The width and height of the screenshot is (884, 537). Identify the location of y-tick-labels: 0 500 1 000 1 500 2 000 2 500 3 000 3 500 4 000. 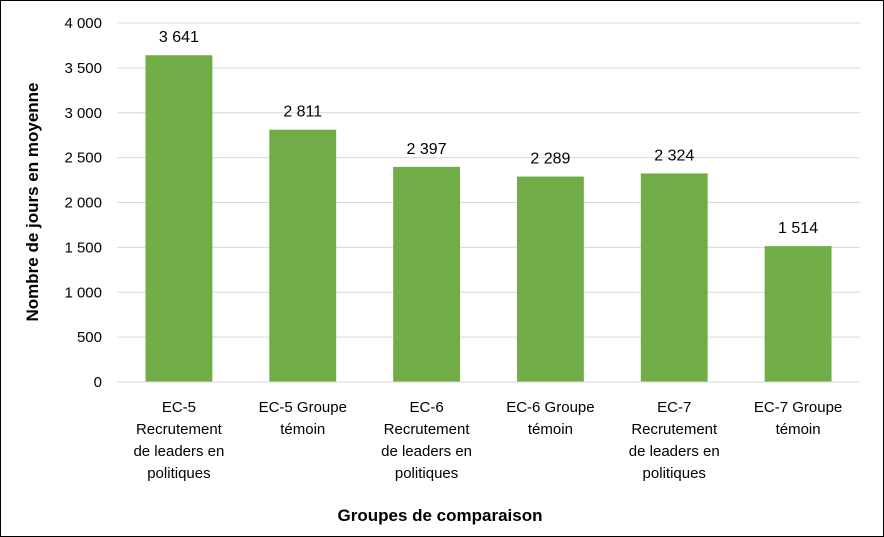
(83, 203).